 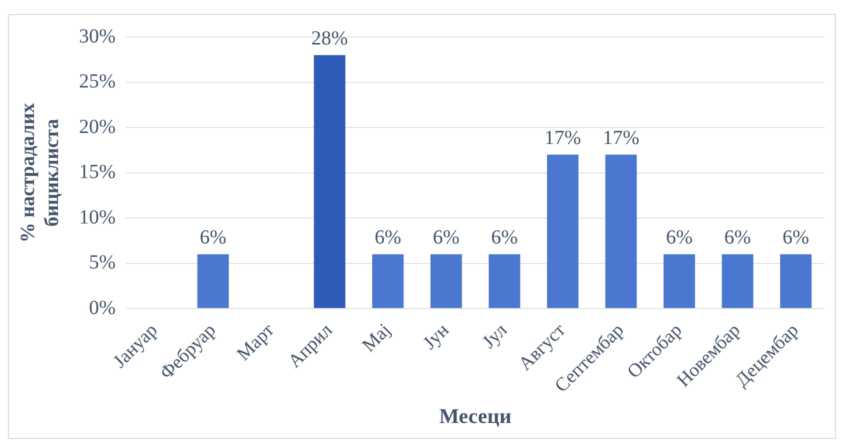 I want to click on y-tick-label: 30%, so click(x=97, y=36).